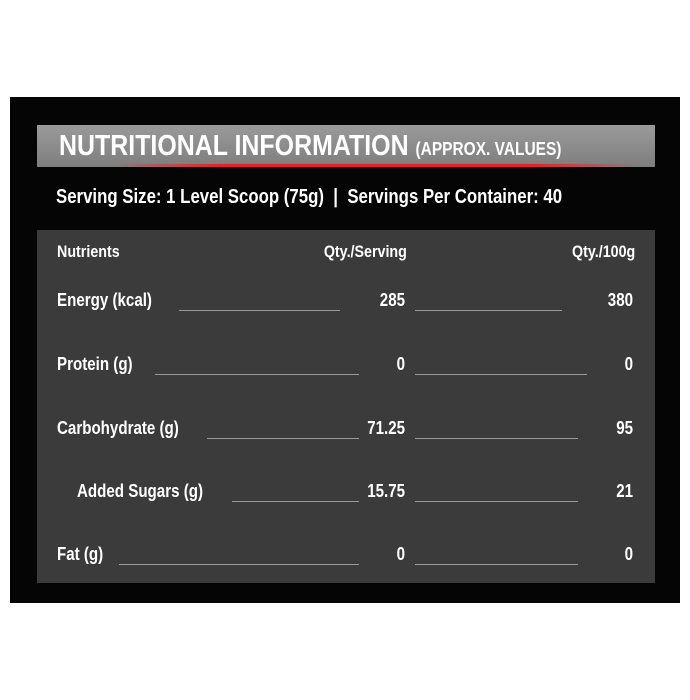  I want to click on nutrient-name: Carbohydrate (g), so click(118, 428).